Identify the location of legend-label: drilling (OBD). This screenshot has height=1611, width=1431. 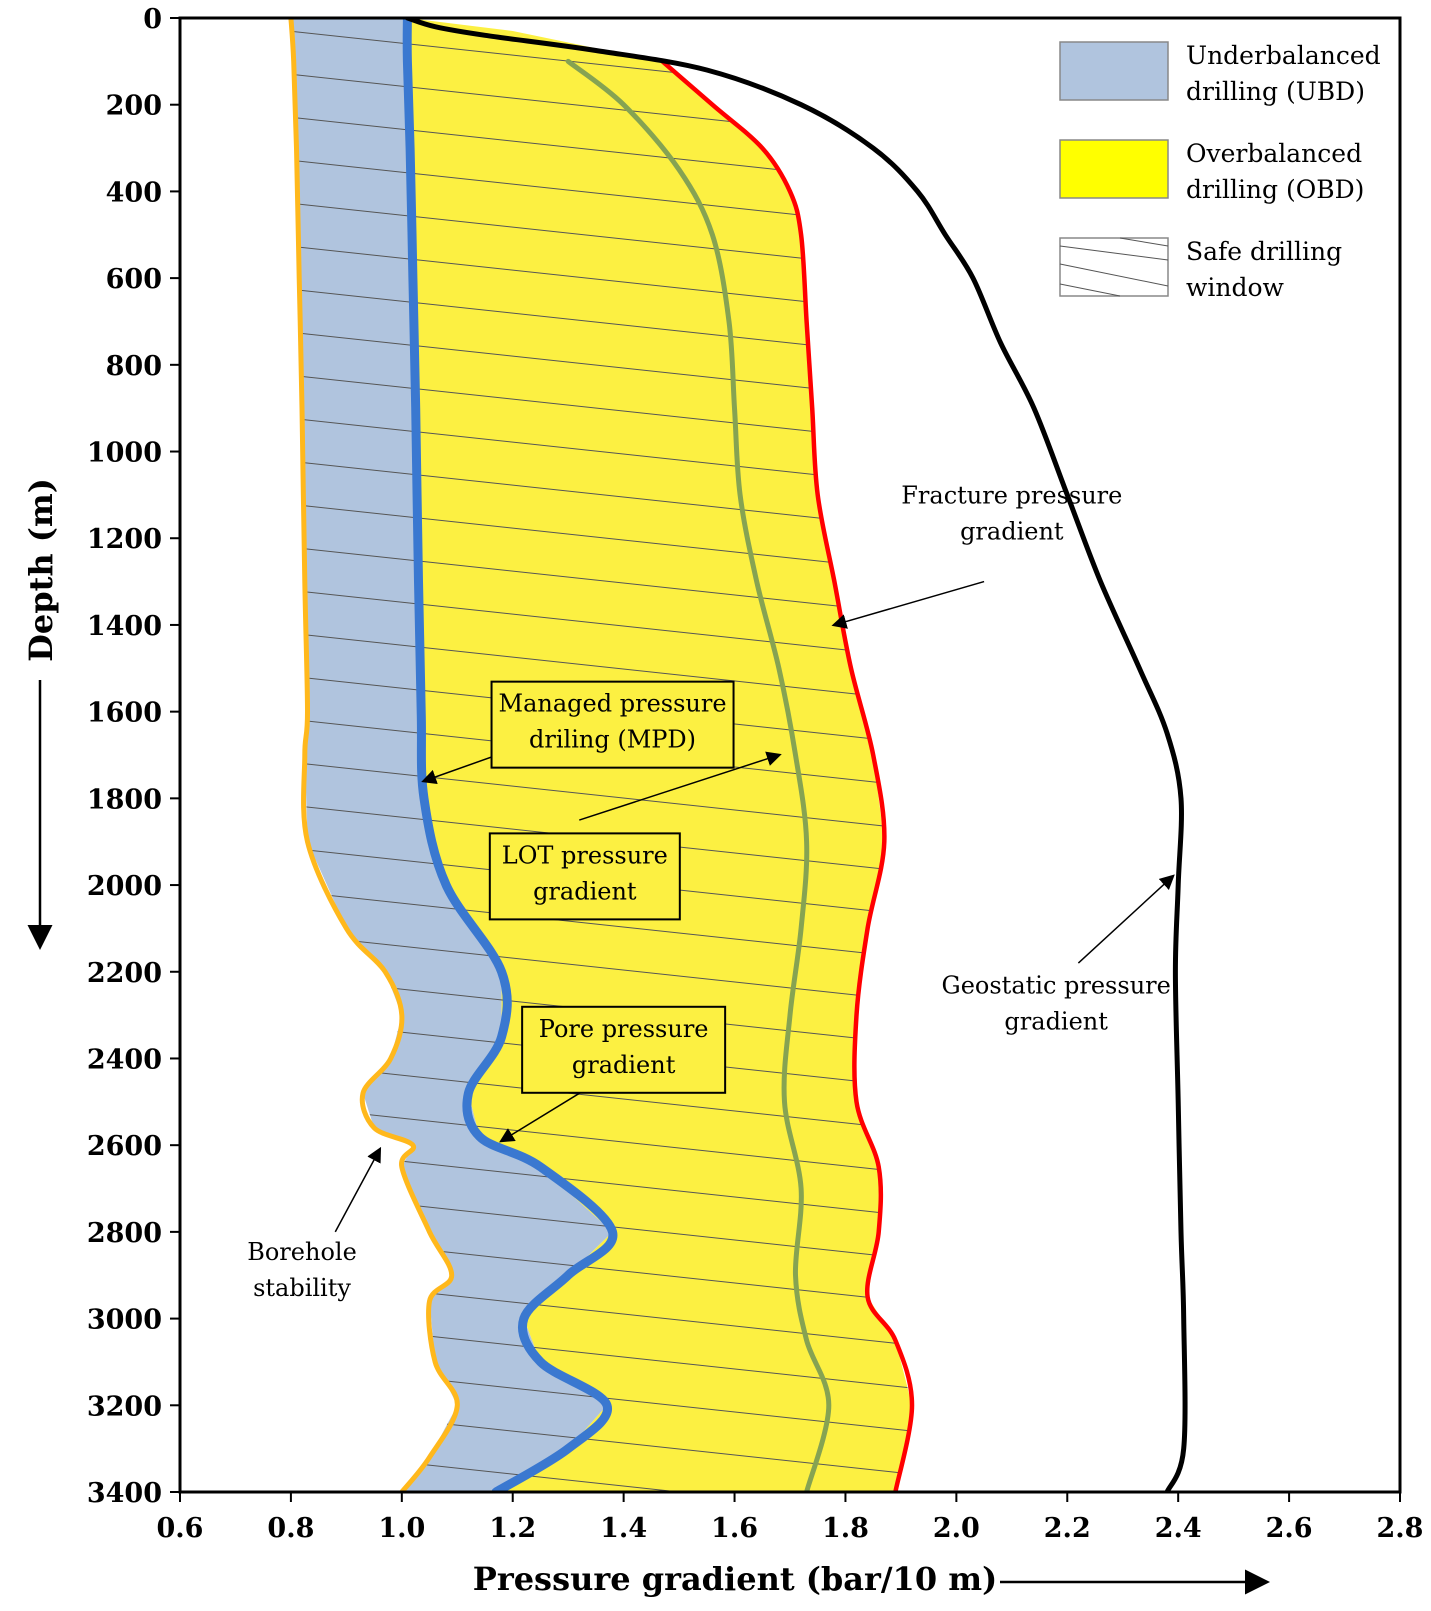
(1275, 189).